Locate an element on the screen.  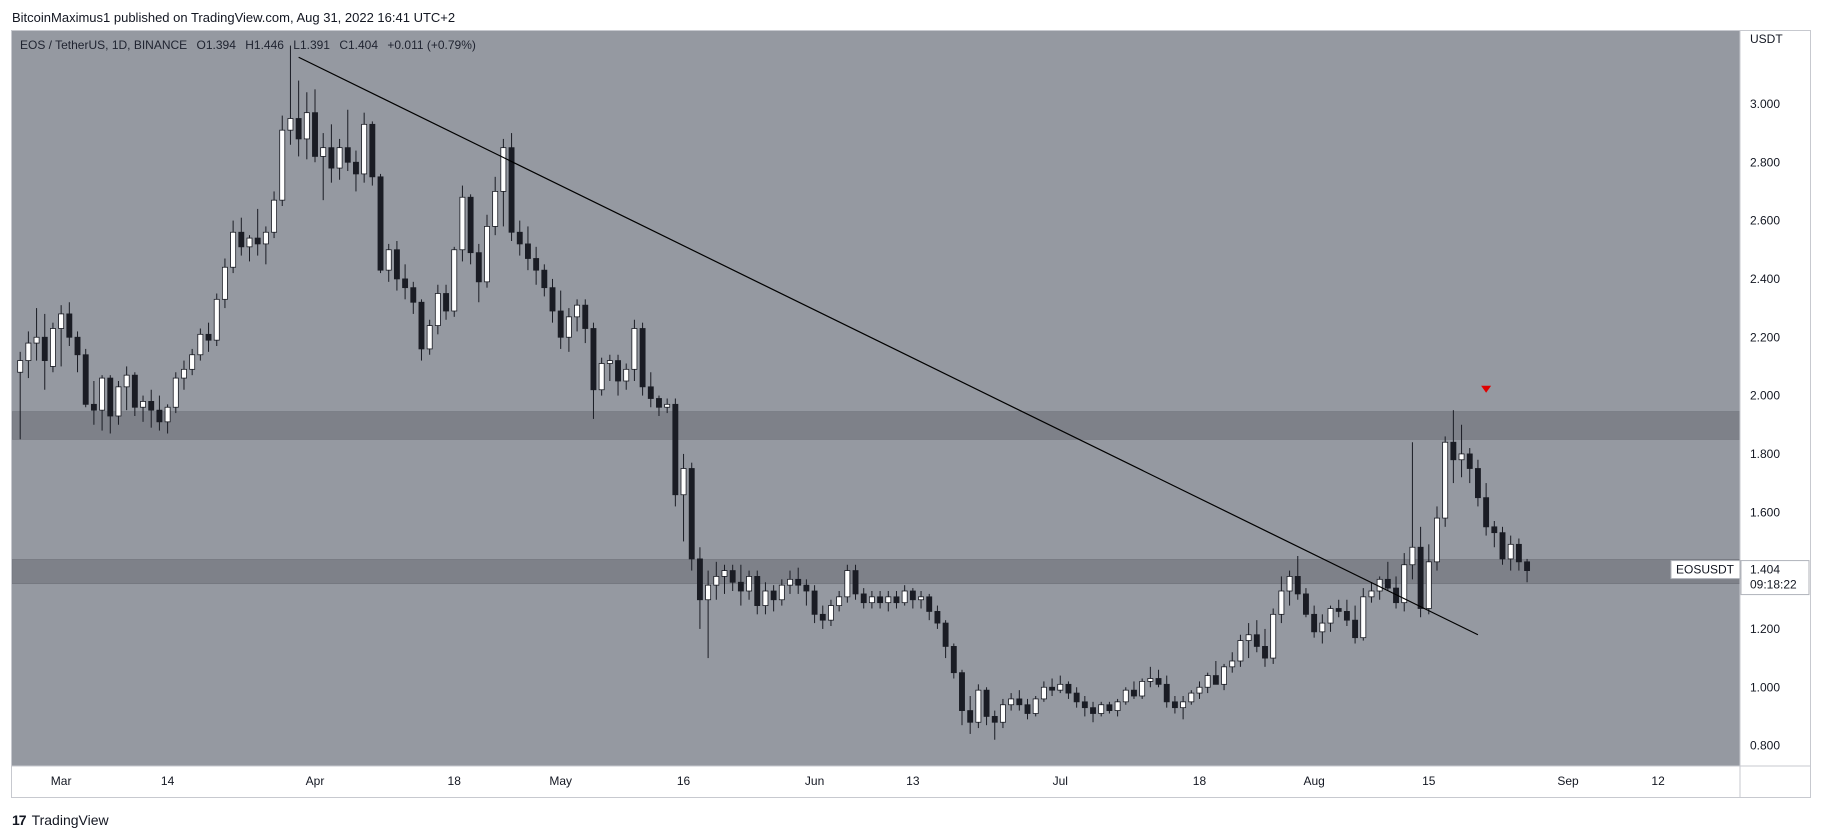
legend-close: C1.404 is located at coordinates (359, 45).